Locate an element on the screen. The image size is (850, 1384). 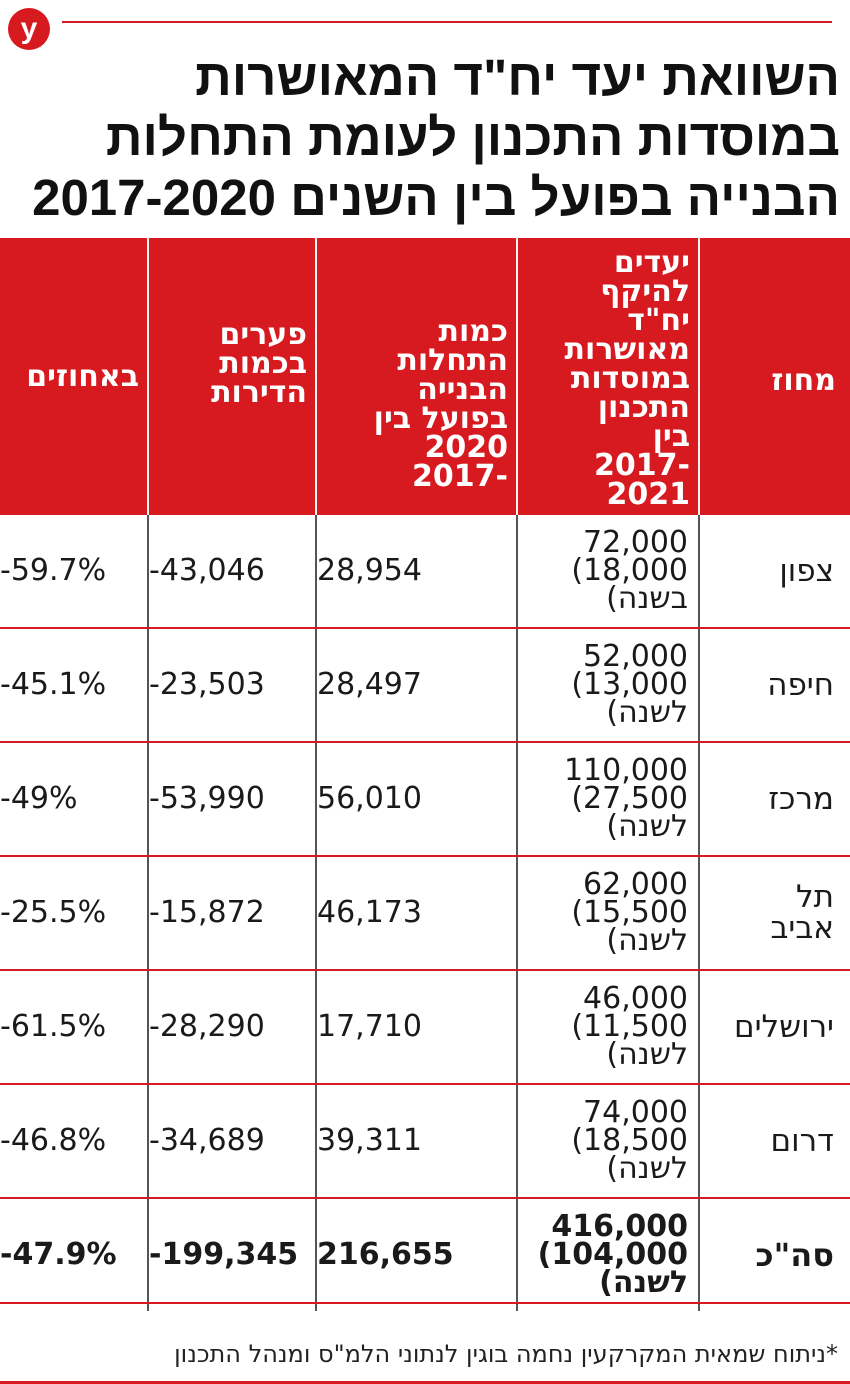
starts-cell: 216,655 is located at coordinates (417, 1255).